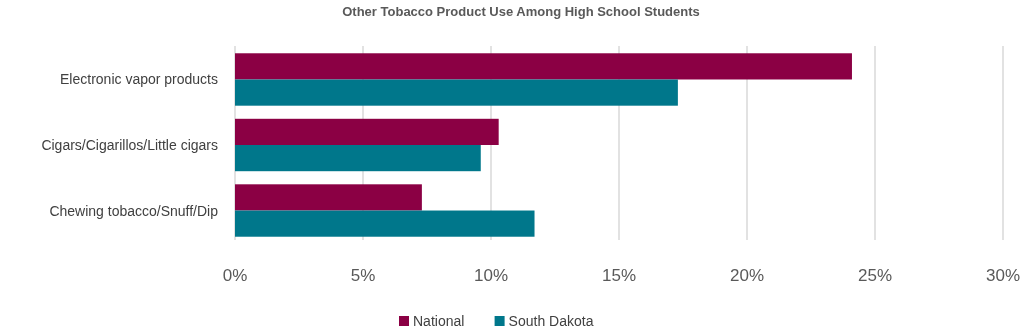 The image size is (1022, 332). Describe the element at coordinates (747, 275) in the screenshot. I see `x-tick-label: 20%` at that location.